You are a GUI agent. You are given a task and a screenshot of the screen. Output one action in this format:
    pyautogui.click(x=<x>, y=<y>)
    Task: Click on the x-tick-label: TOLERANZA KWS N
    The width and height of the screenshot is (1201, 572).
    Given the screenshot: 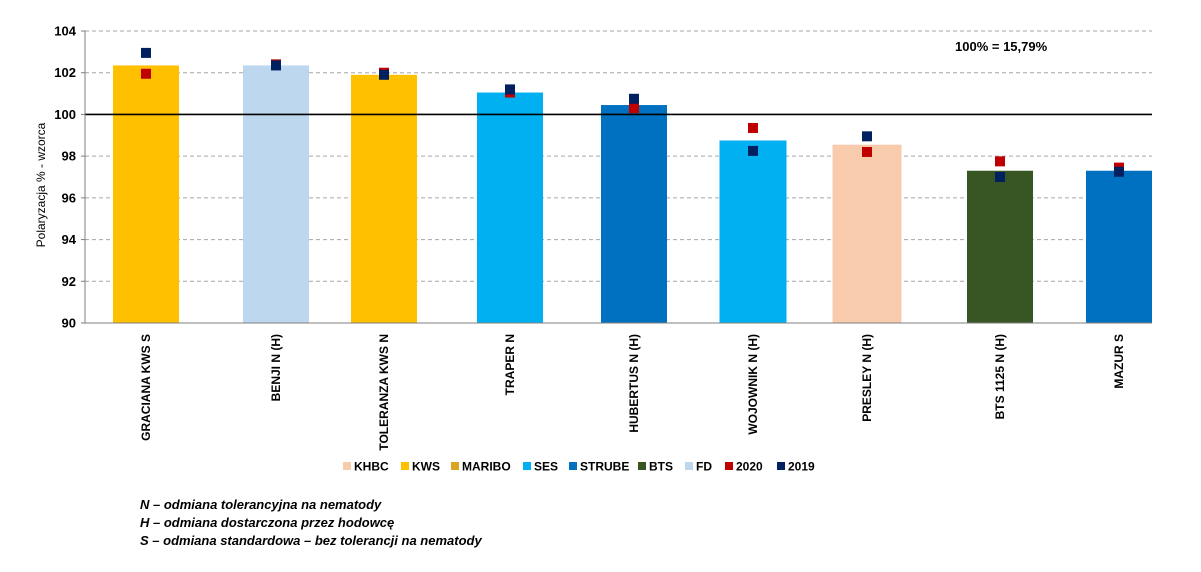 What is the action you would take?
    pyautogui.click(x=384, y=392)
    